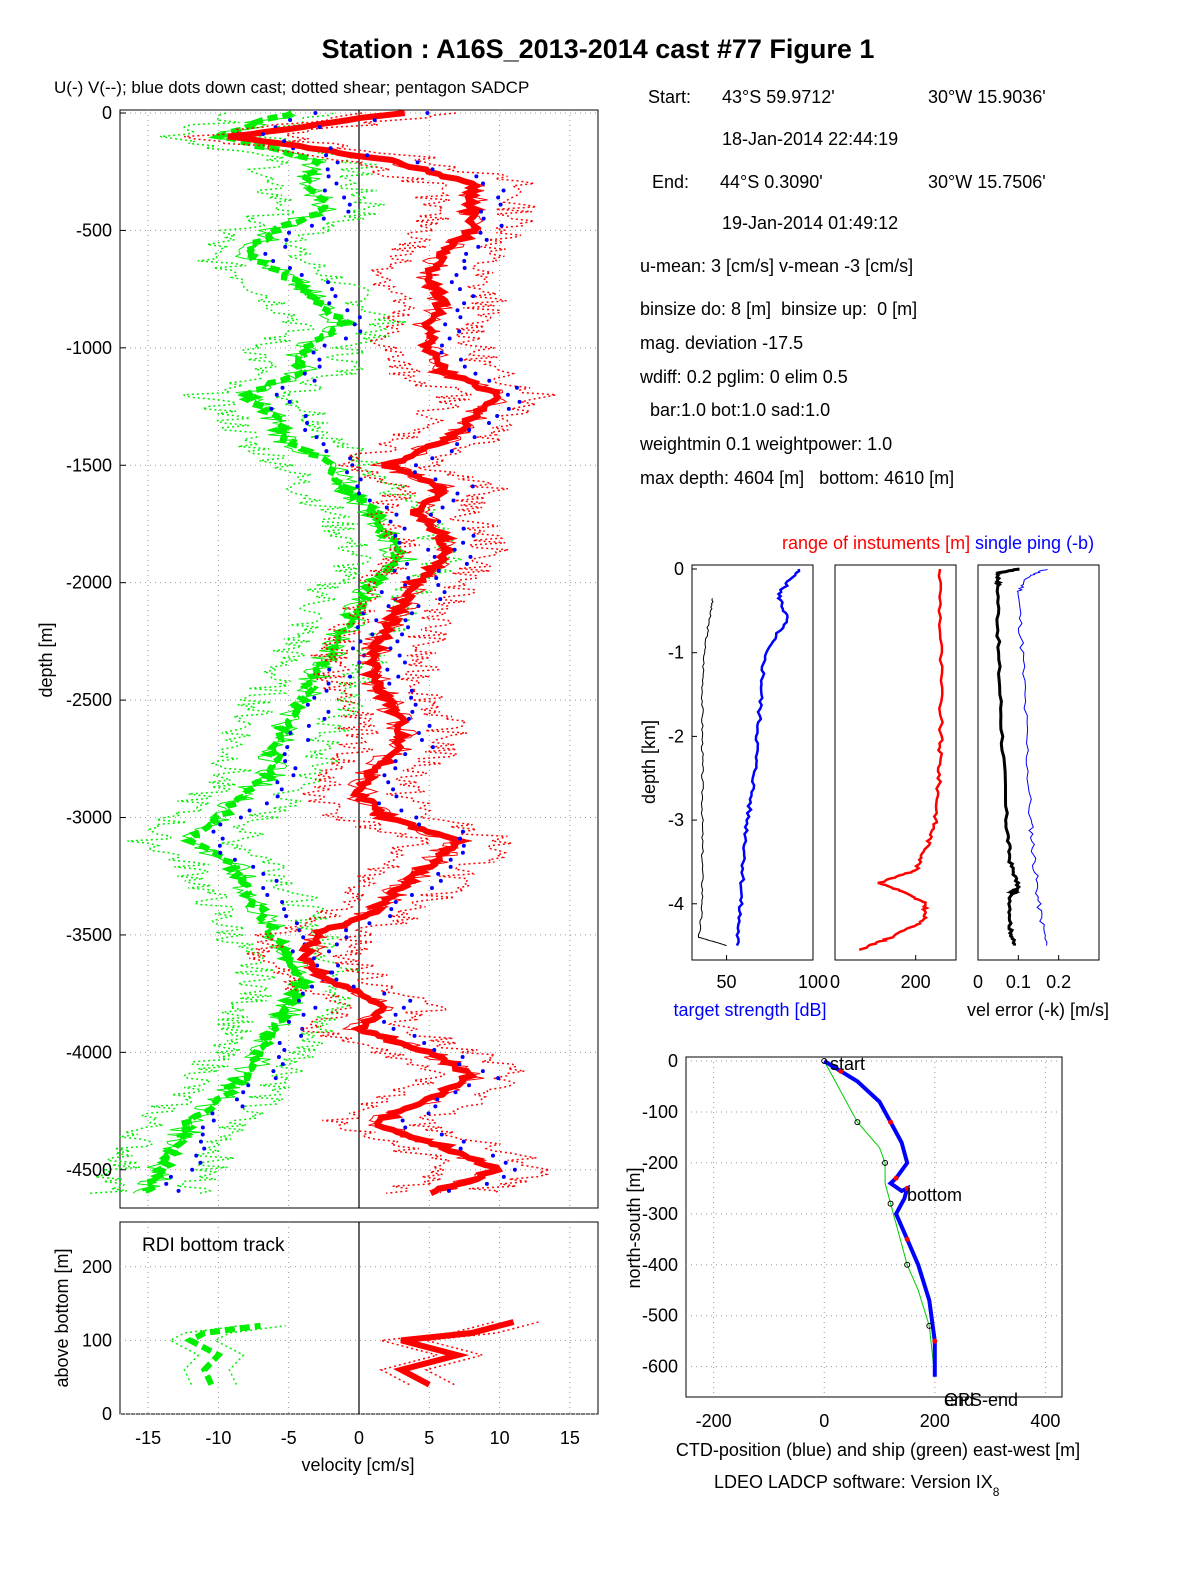 The height and width of the screenshot is (1576, 1200). Describe the element at coordinates (768, 757) in the screenshot. I see `target-strength-line` at that location.